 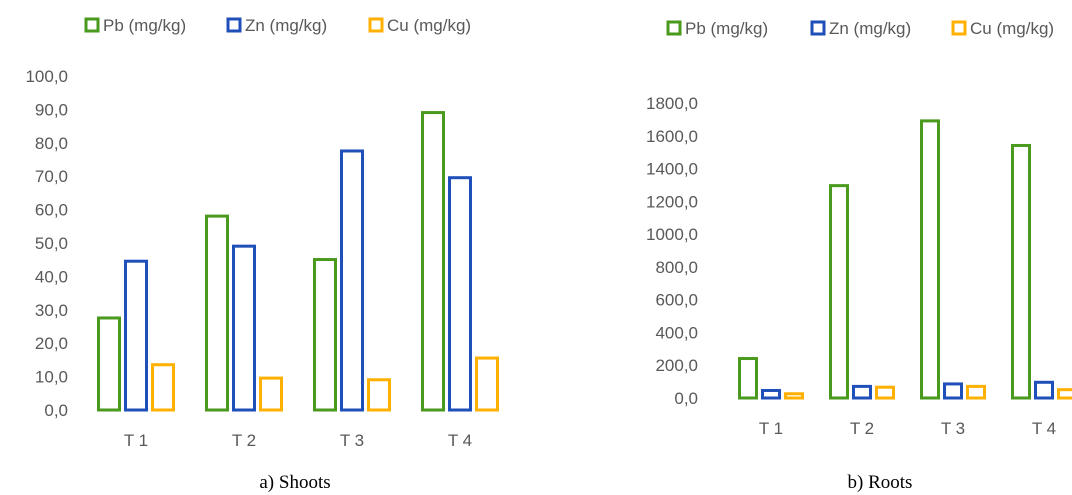 I want to click on y-tick-label: 80,0, so click(x=51, y=143).